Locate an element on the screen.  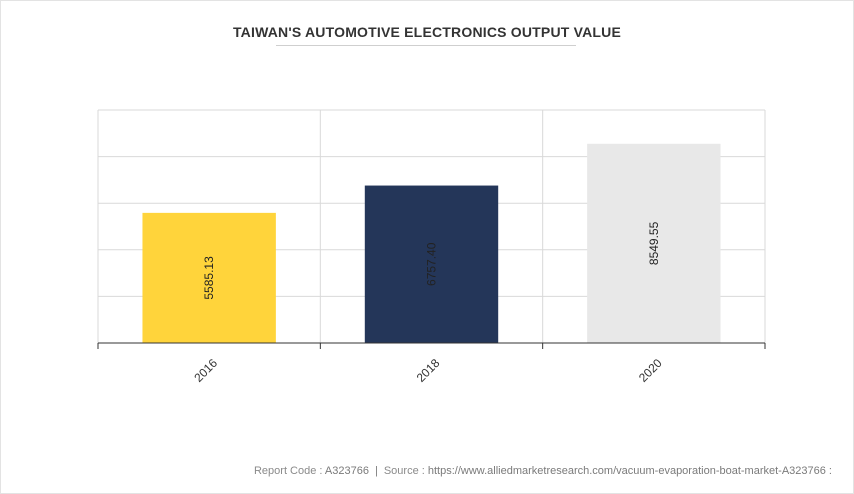
title-underline is located at coordinates (426, 45).